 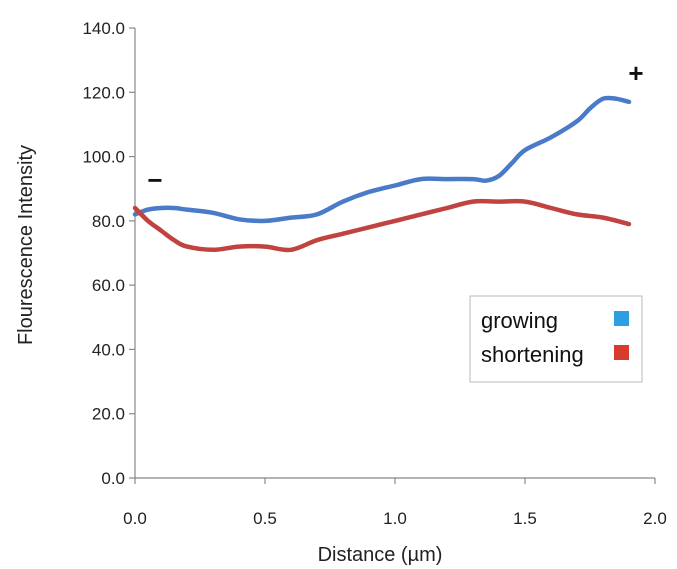 I want to click on y-tick-label: 80.0, so click(x=108, y=221).